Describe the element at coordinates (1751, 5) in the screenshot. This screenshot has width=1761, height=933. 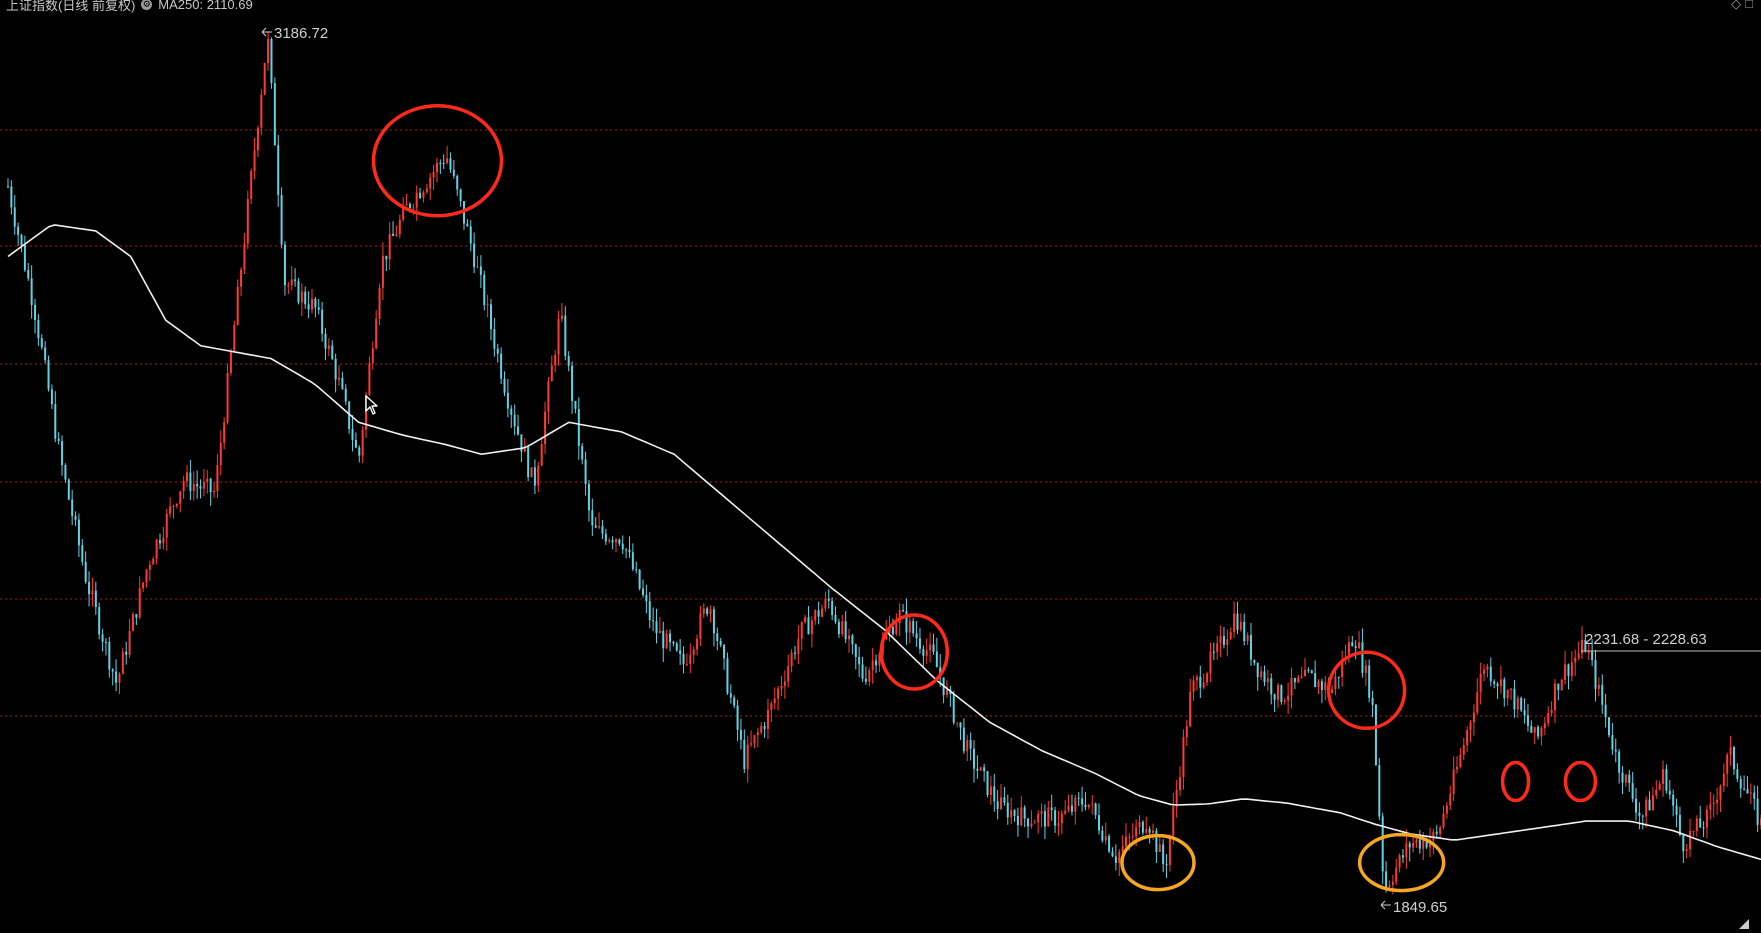
I see `window-icon: □` at that location.